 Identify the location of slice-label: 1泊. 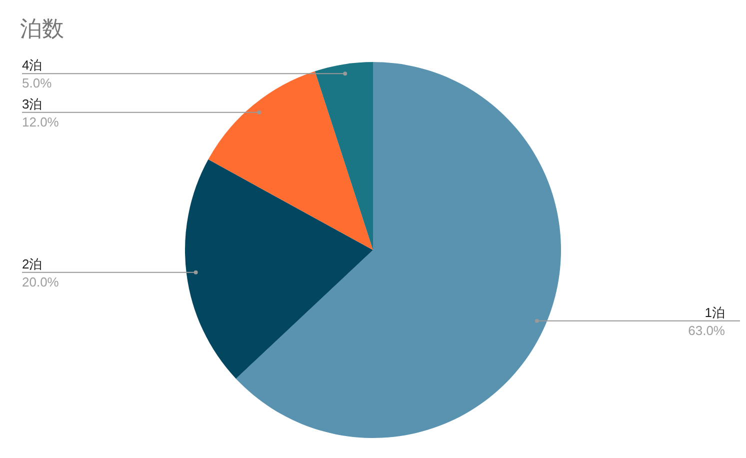
(714, 312).